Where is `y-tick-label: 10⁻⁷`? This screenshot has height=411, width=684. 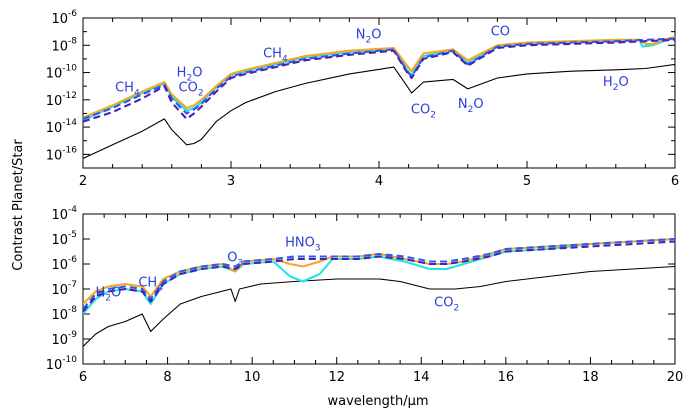
y-tick-label: 10⁻⁷ is located at coordinates (64, 289).